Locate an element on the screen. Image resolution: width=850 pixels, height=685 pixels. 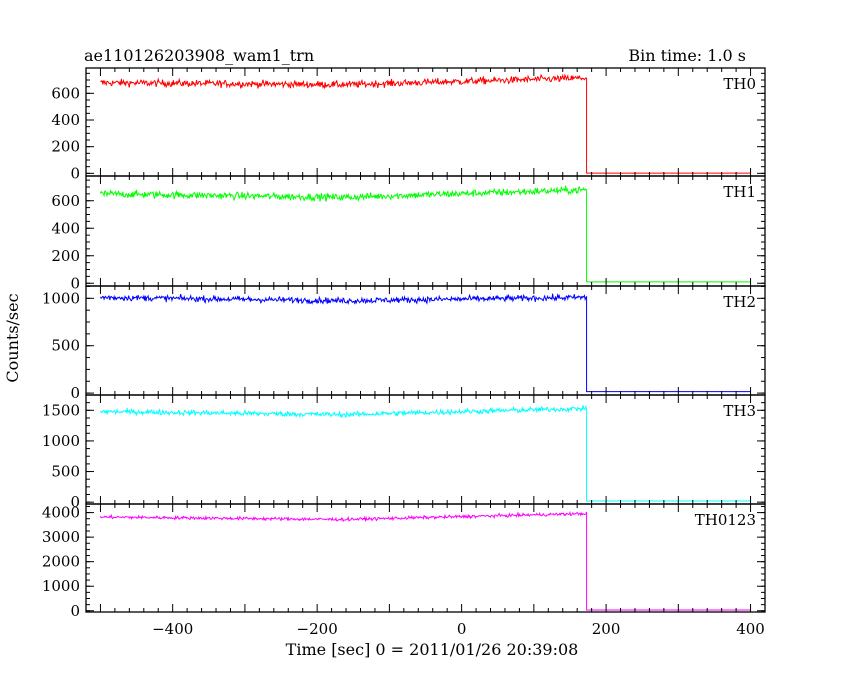
panel-th1: 0 200 400 600 TH1 is located at coordinates (408, 233).